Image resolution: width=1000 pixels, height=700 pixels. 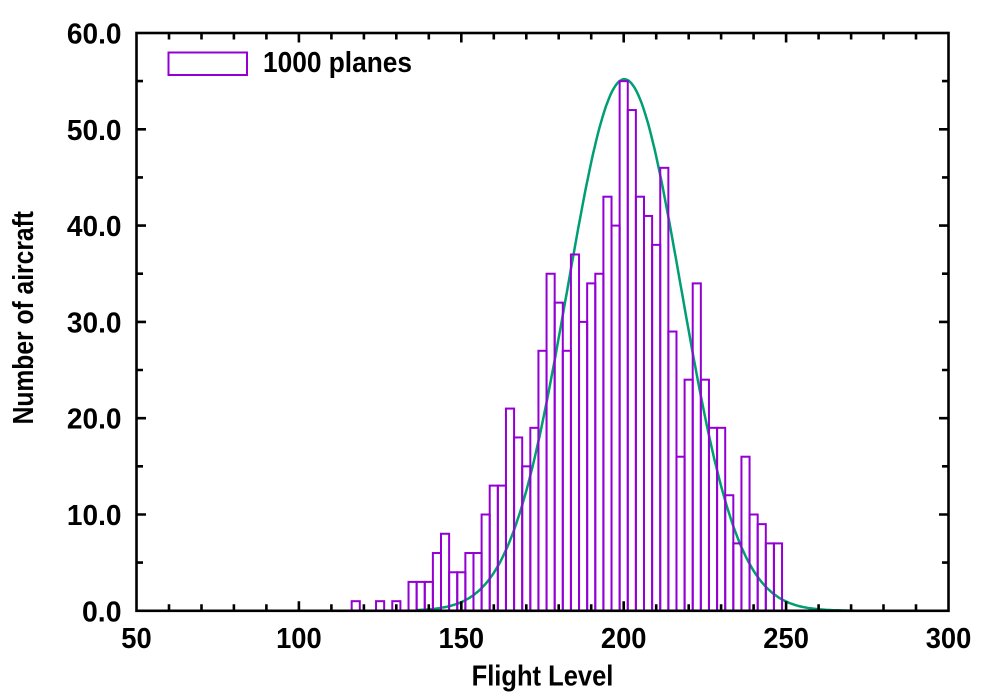 I want to click on svg-text: 1000 planes, so click(x=337, y=63).